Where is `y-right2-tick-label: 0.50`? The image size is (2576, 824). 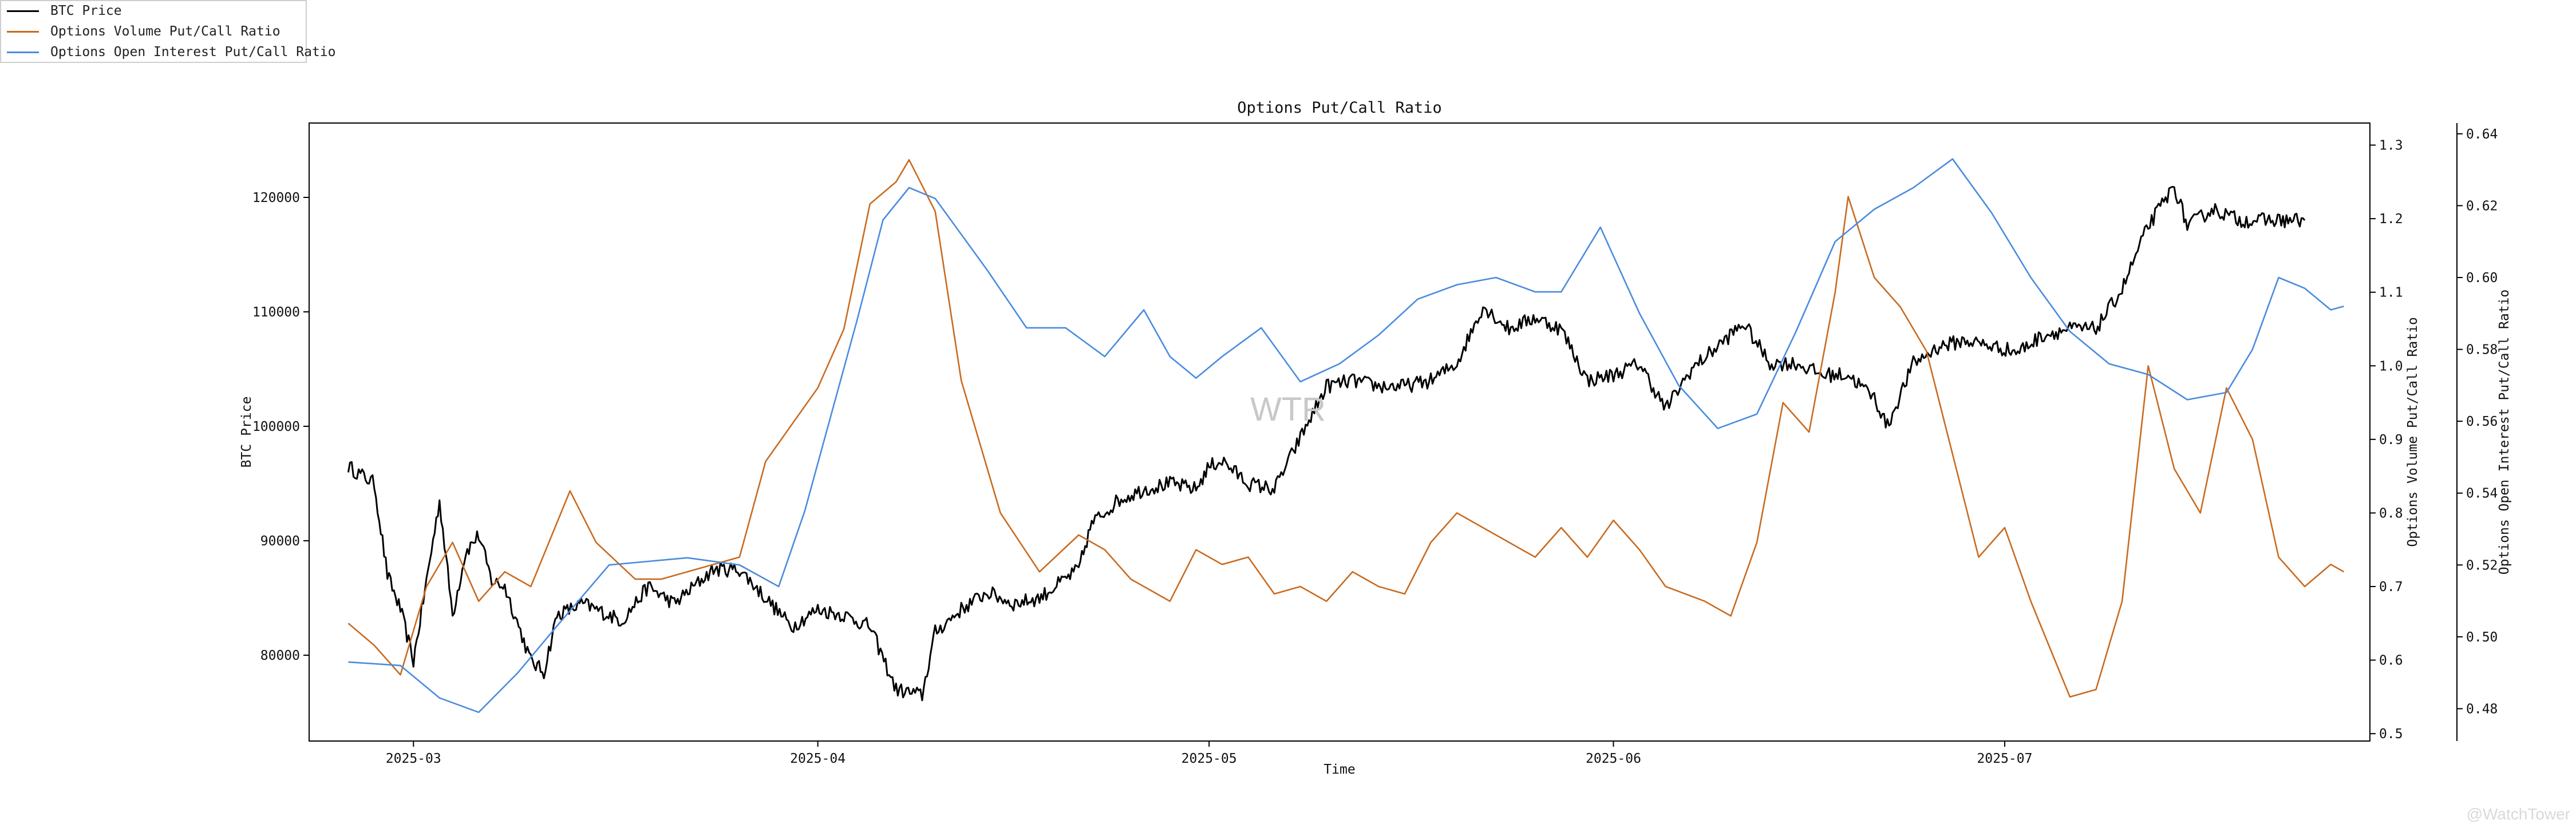 y-right2-tick-label: 0.50 is located at coordinates (2482, 637).